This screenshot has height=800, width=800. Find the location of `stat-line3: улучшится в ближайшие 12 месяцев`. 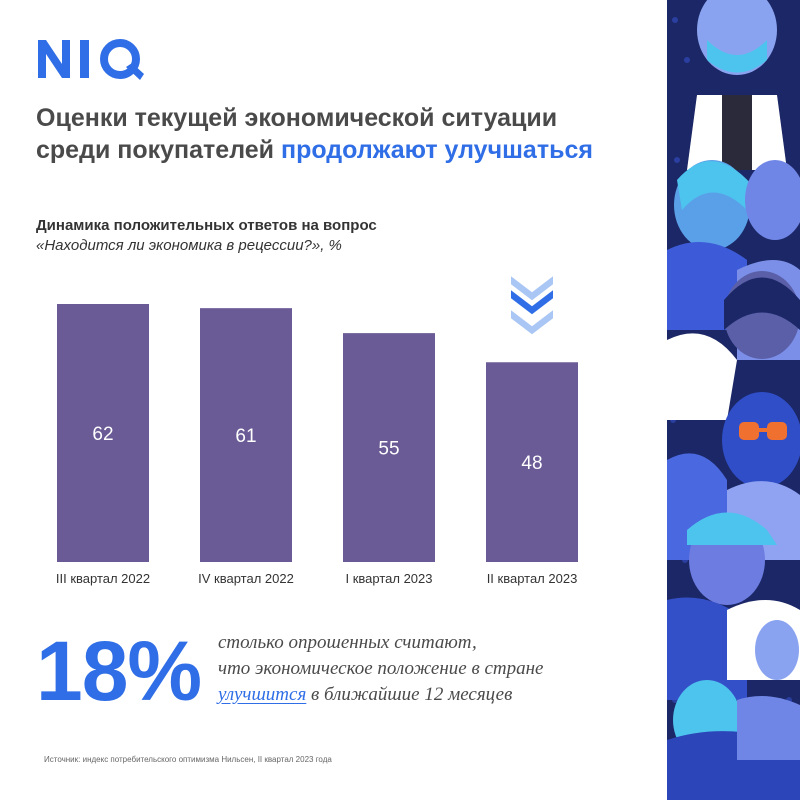

stat-line3: улучшится в ближайшие 12 месяцев is located at coordinates (428, 695).